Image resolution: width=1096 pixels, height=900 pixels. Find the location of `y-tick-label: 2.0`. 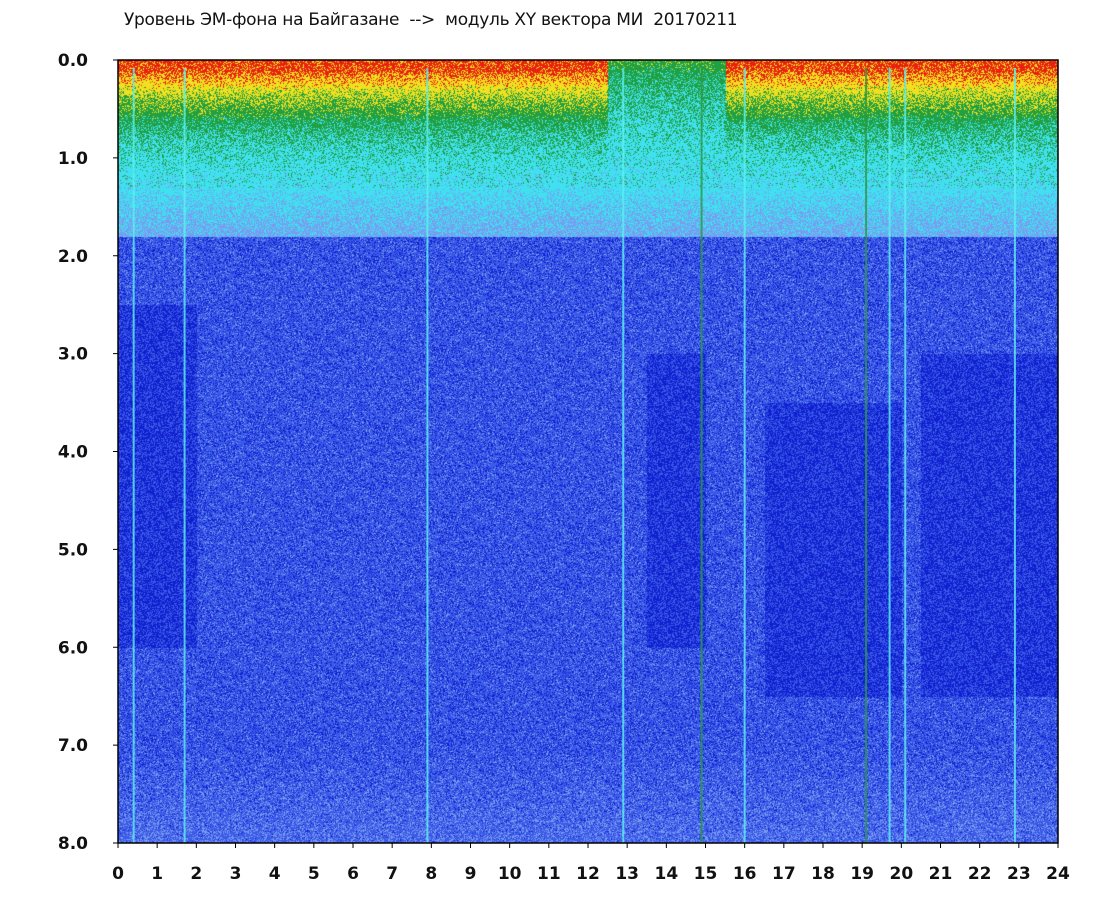

y-tick-label: 2.0 is located at coordinates (73, 257).